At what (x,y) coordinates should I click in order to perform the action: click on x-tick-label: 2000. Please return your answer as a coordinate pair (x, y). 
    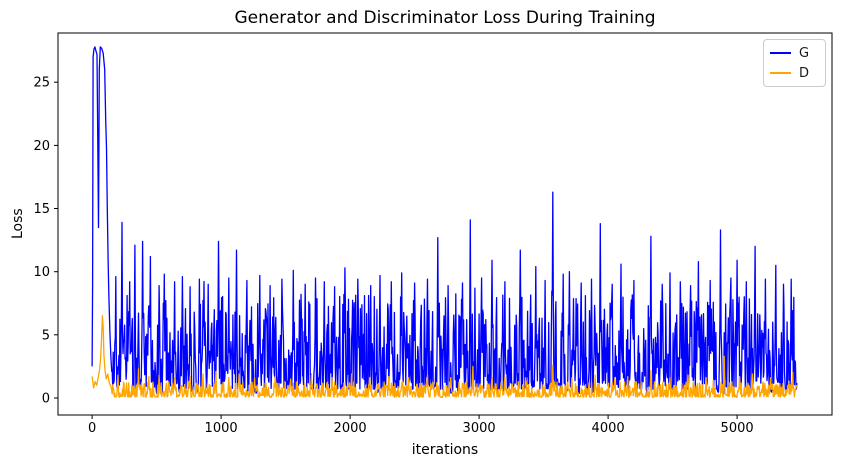
    Looking at the image, I should click on (350, 428).